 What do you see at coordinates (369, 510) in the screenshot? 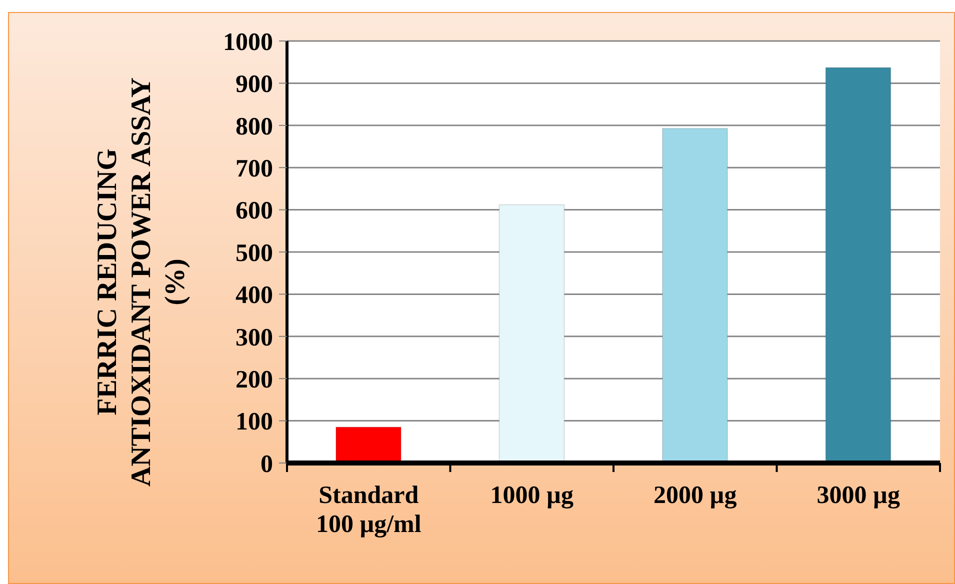
I see `x-tick-label: Standard 100 µg/ml` at bounding box center [369, 510].